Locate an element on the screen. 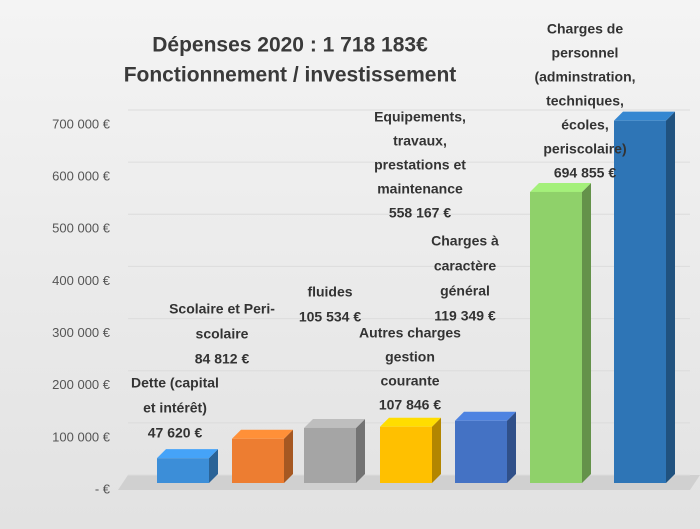  category-label: Charges de is located at coordinates (585, 29).